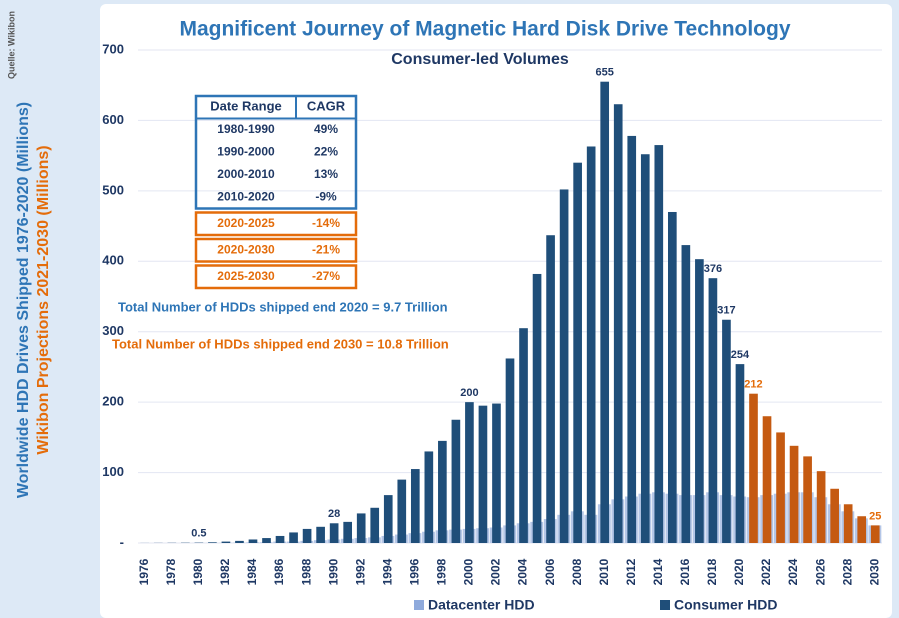 The height and width of the screenshot is (618, 899). I want to click on data-label: 200, so click(469, 393).